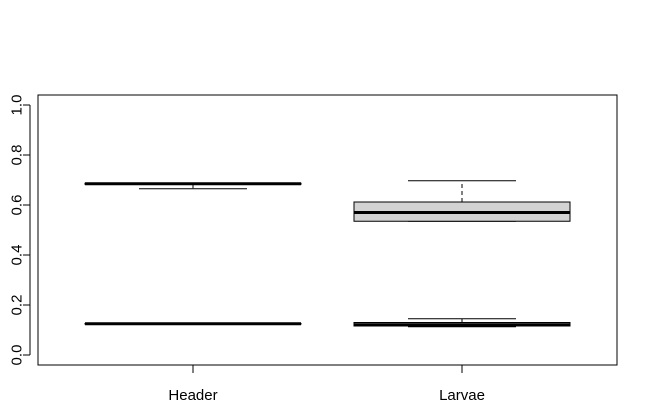 This screenshot has height=403, width=656. What do you see at coordinates (17, 205) in the screenshot?
I see `y-tick-label: 0.6` at bounding box center [17, 205].